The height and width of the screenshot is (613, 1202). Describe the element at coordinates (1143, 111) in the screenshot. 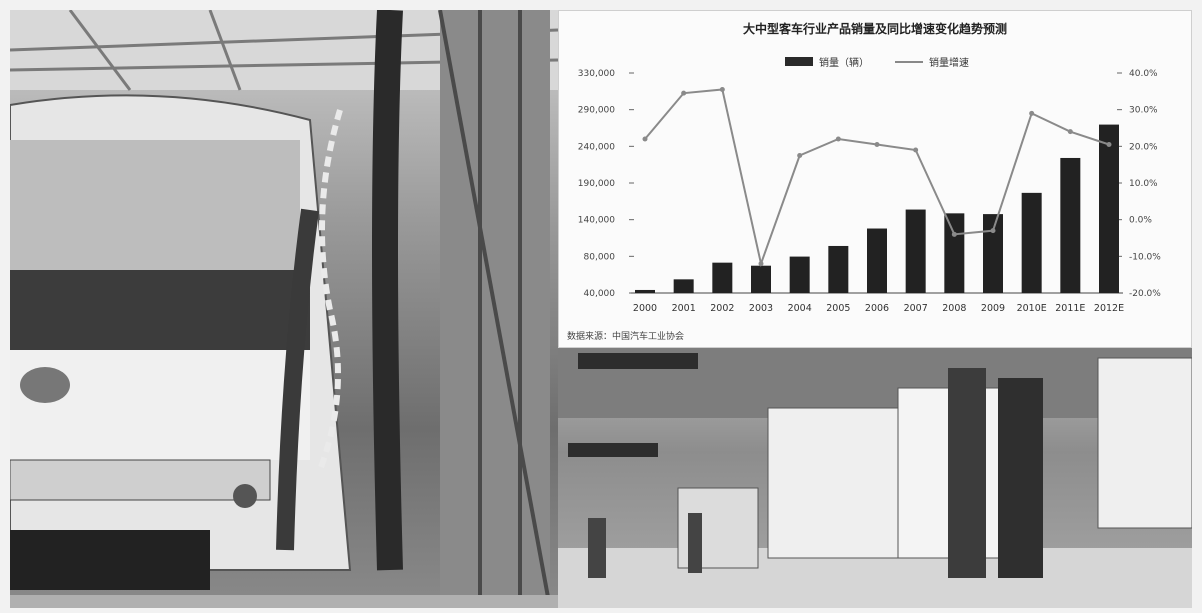

I see `right-tick-label: 30.0%` at that location.